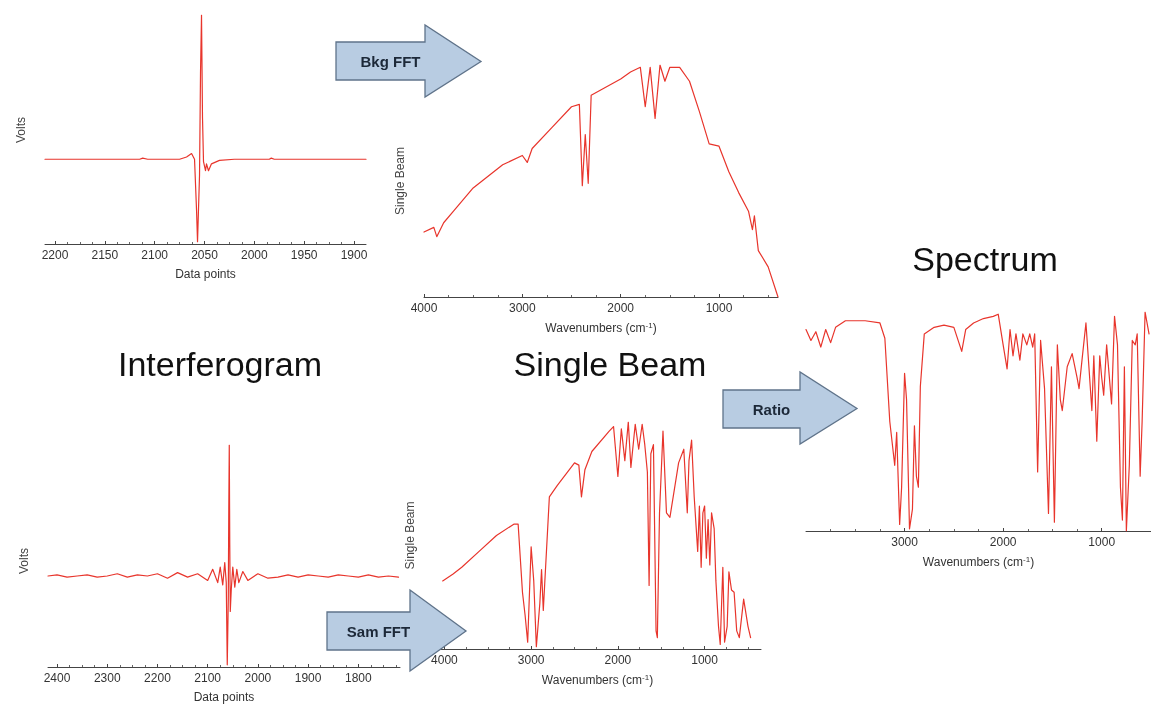 The height and width of the screenshot is (708, 1151). I want to click on chart-title: Interferogram, so click(220, 364).